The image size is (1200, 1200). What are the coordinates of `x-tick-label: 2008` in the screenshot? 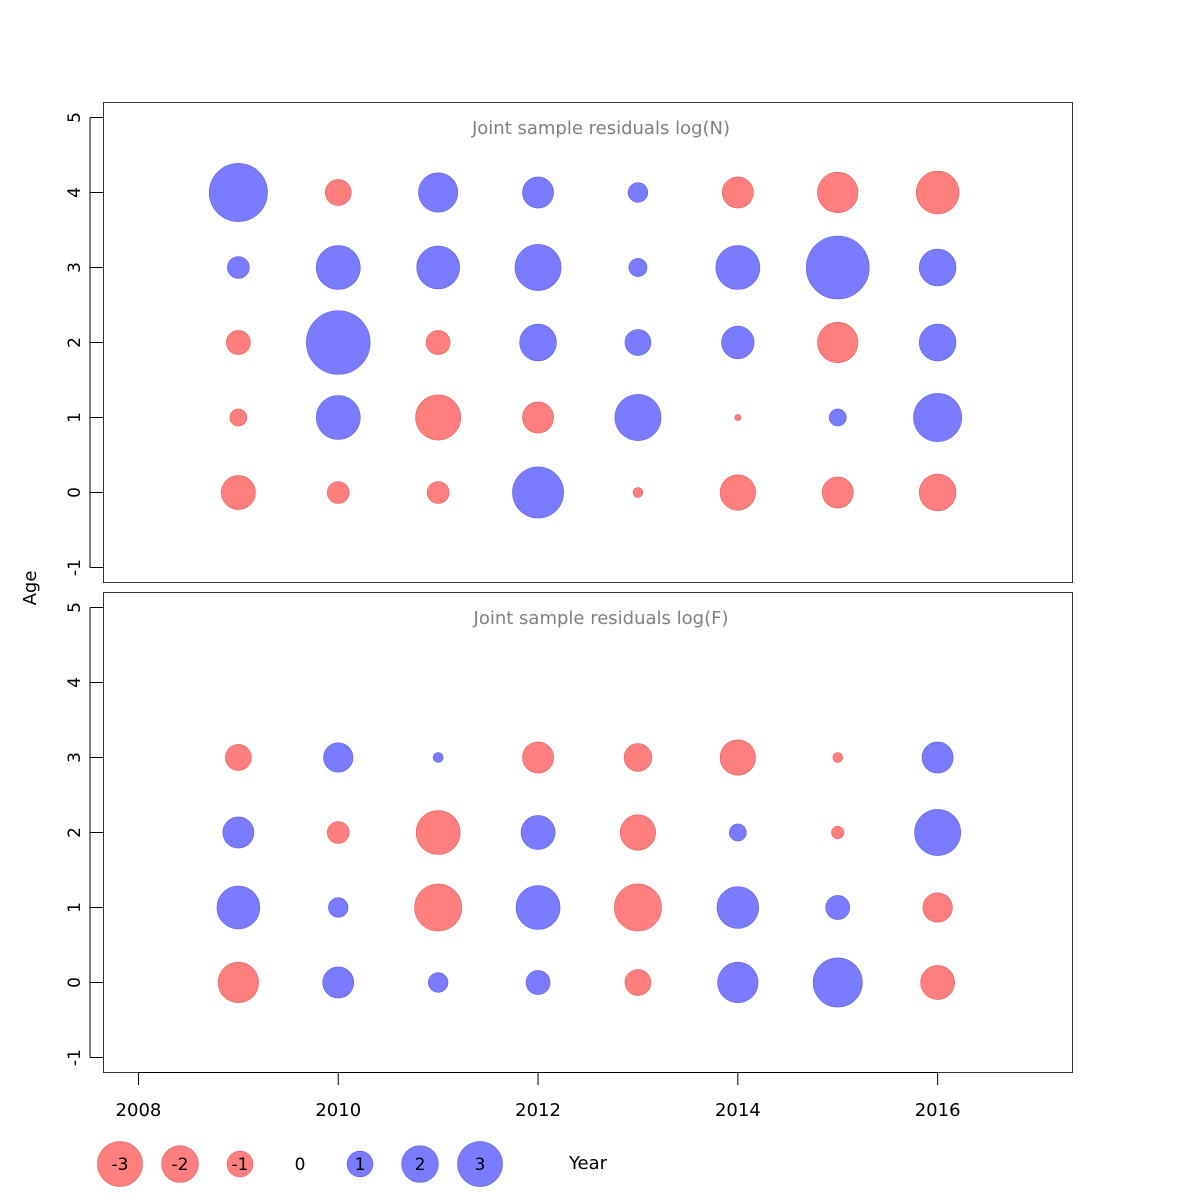 It's located at (139, 1110).